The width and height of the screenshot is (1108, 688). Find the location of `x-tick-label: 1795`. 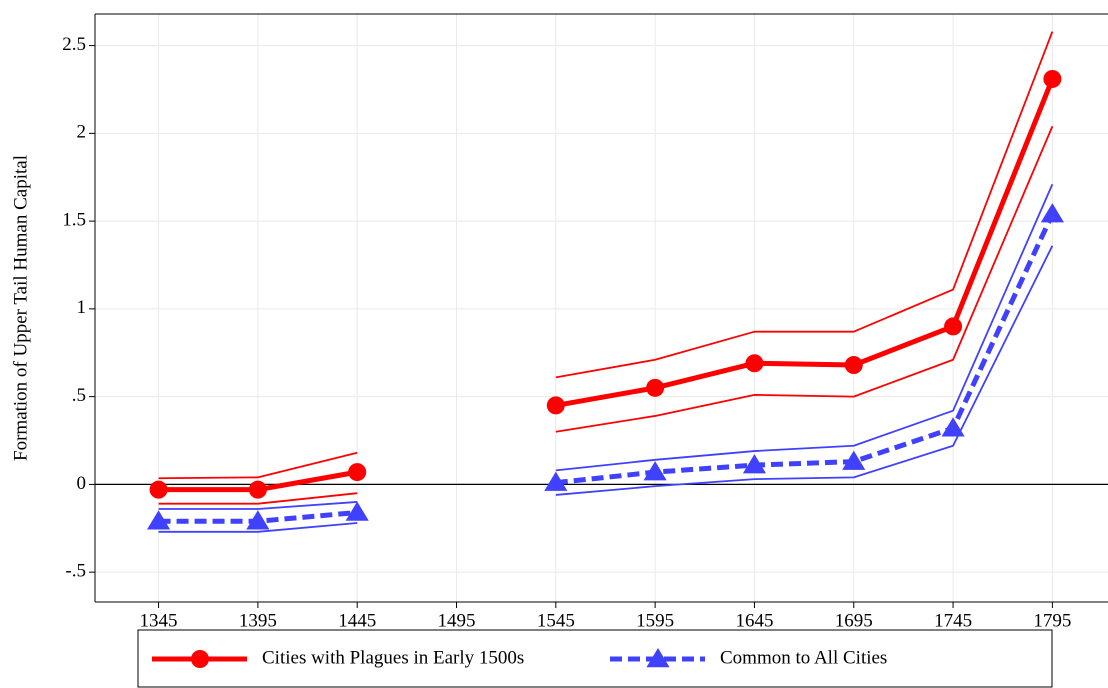

x-tick-label: 1795 is located at coordinates (1052, 620).